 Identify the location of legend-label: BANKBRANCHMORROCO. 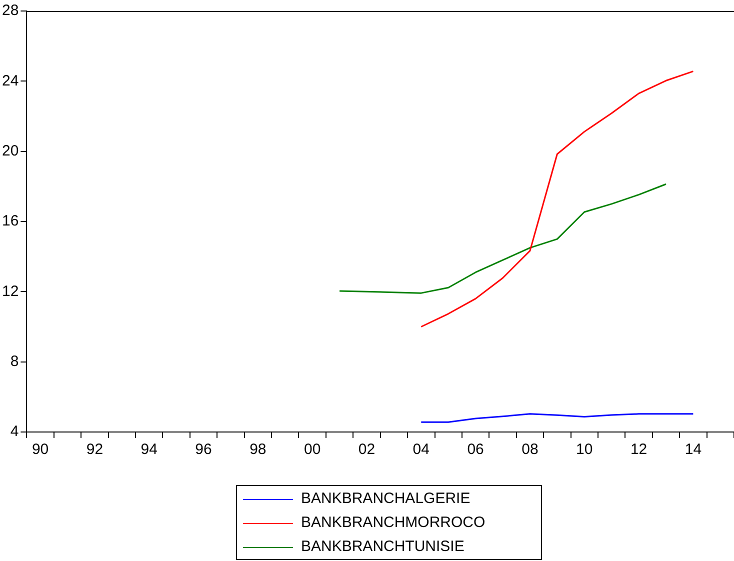
(393, 523).